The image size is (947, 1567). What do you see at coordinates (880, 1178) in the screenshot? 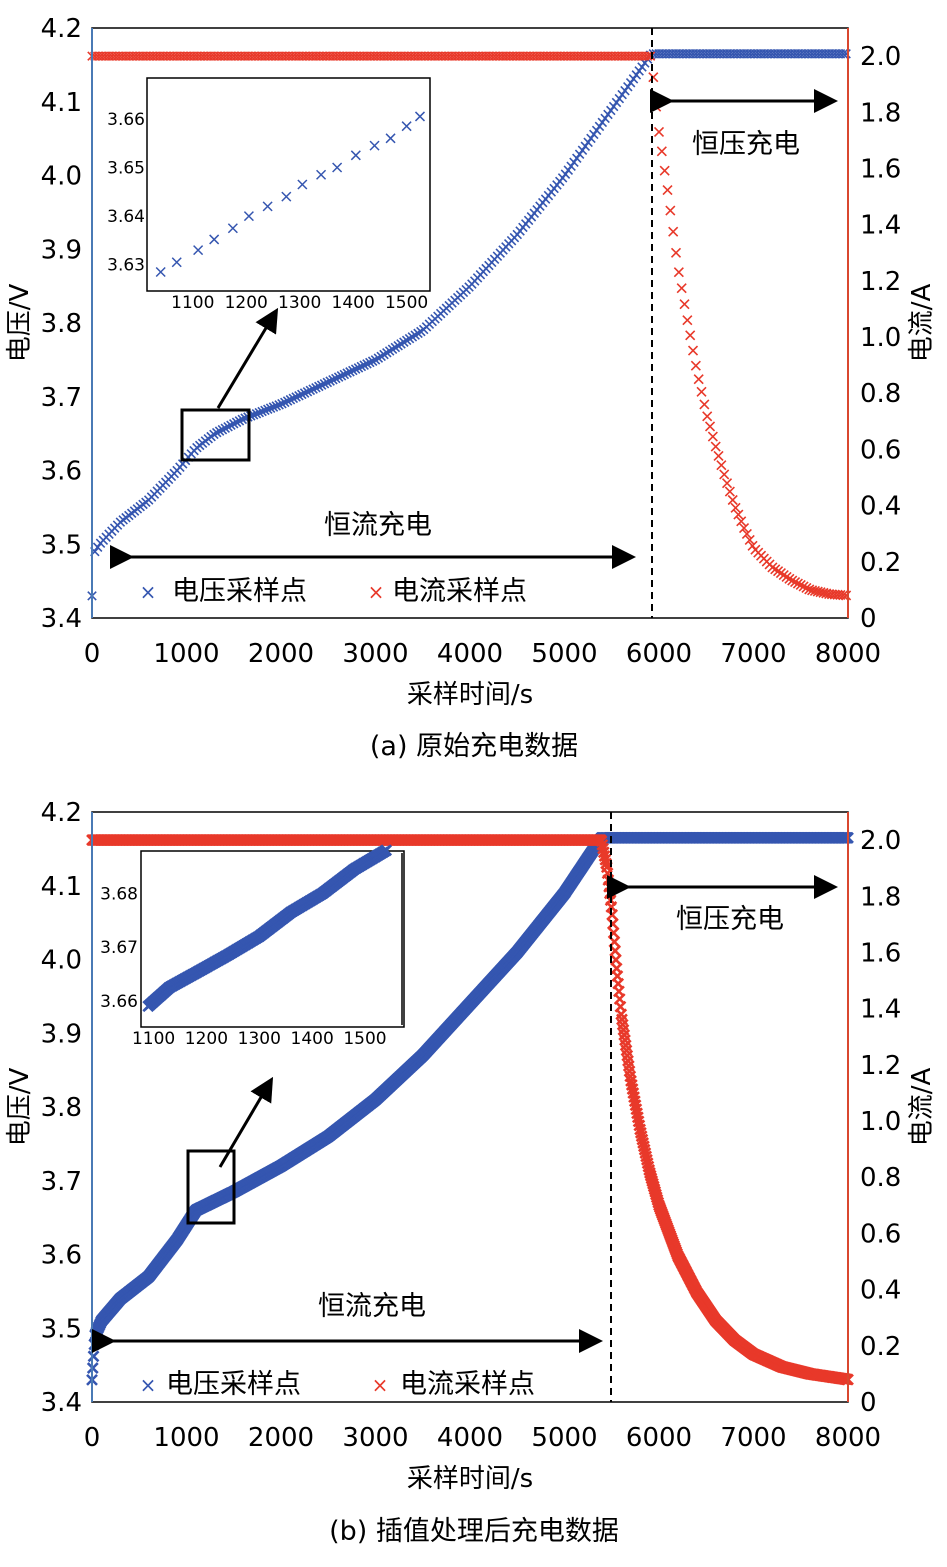
I see `y-right-tick-label: 0.8` at bounding box center [880, 1178].